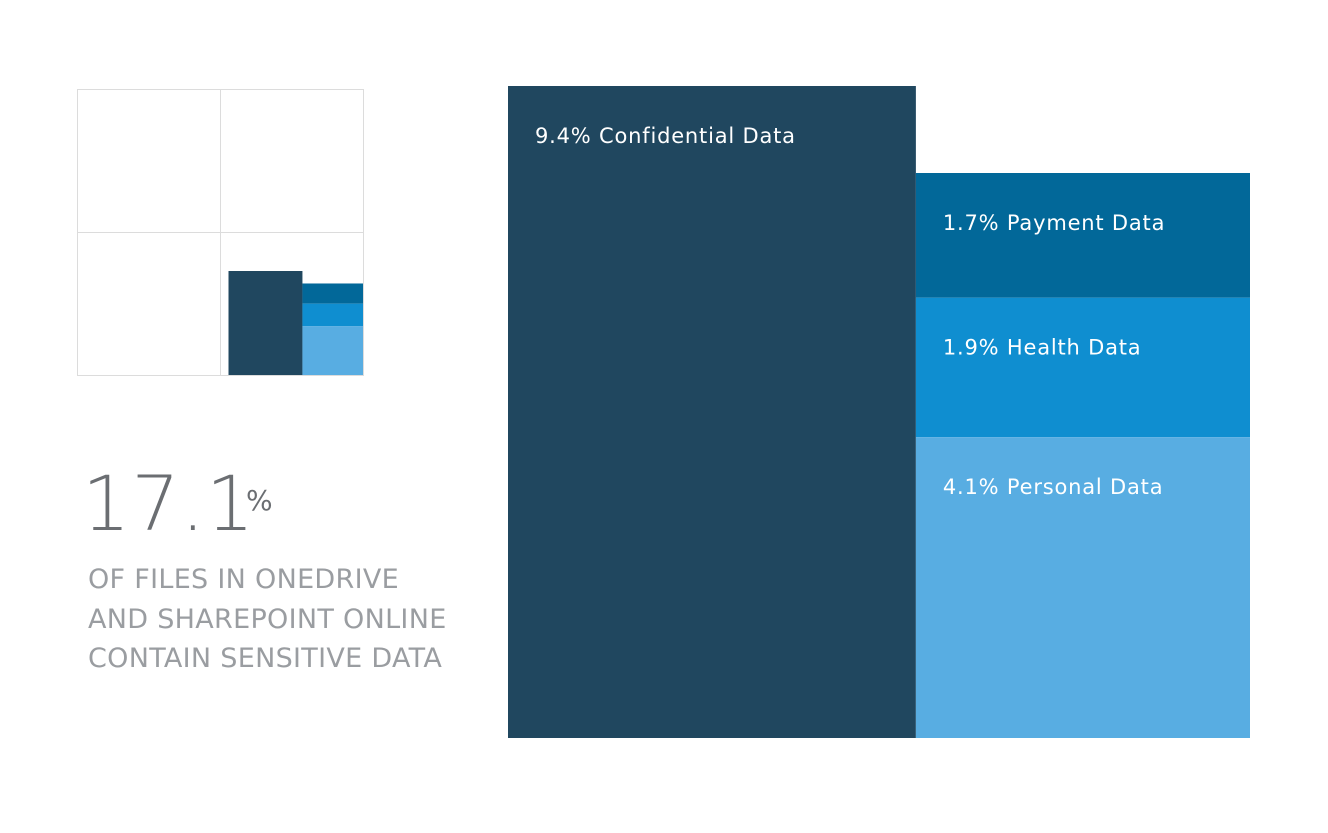  What do you see at coordinates (332, 350) in the screenshot?
I see `thumbnail-rect-personal` at bounding box center [332, 350].